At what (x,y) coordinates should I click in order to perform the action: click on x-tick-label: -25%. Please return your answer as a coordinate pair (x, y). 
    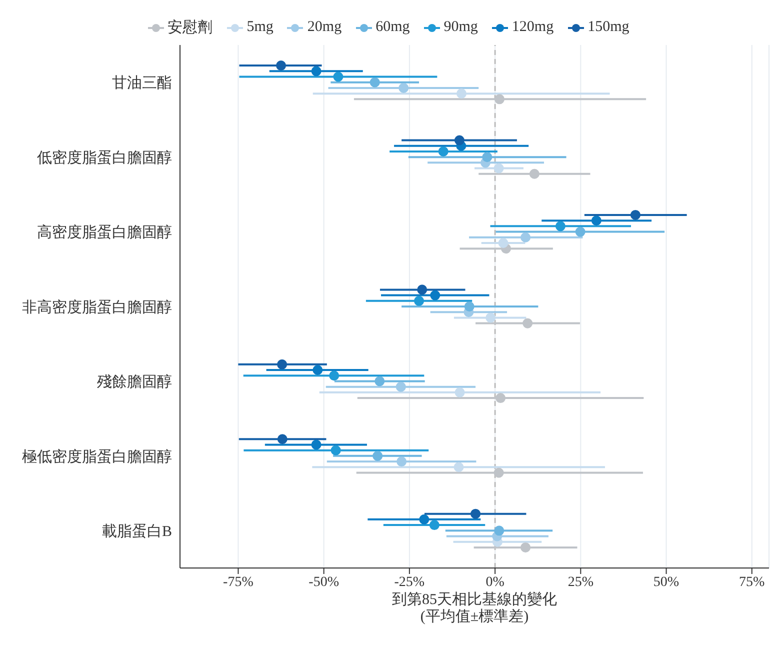
    Looking at the image, I should click on (409, 582).